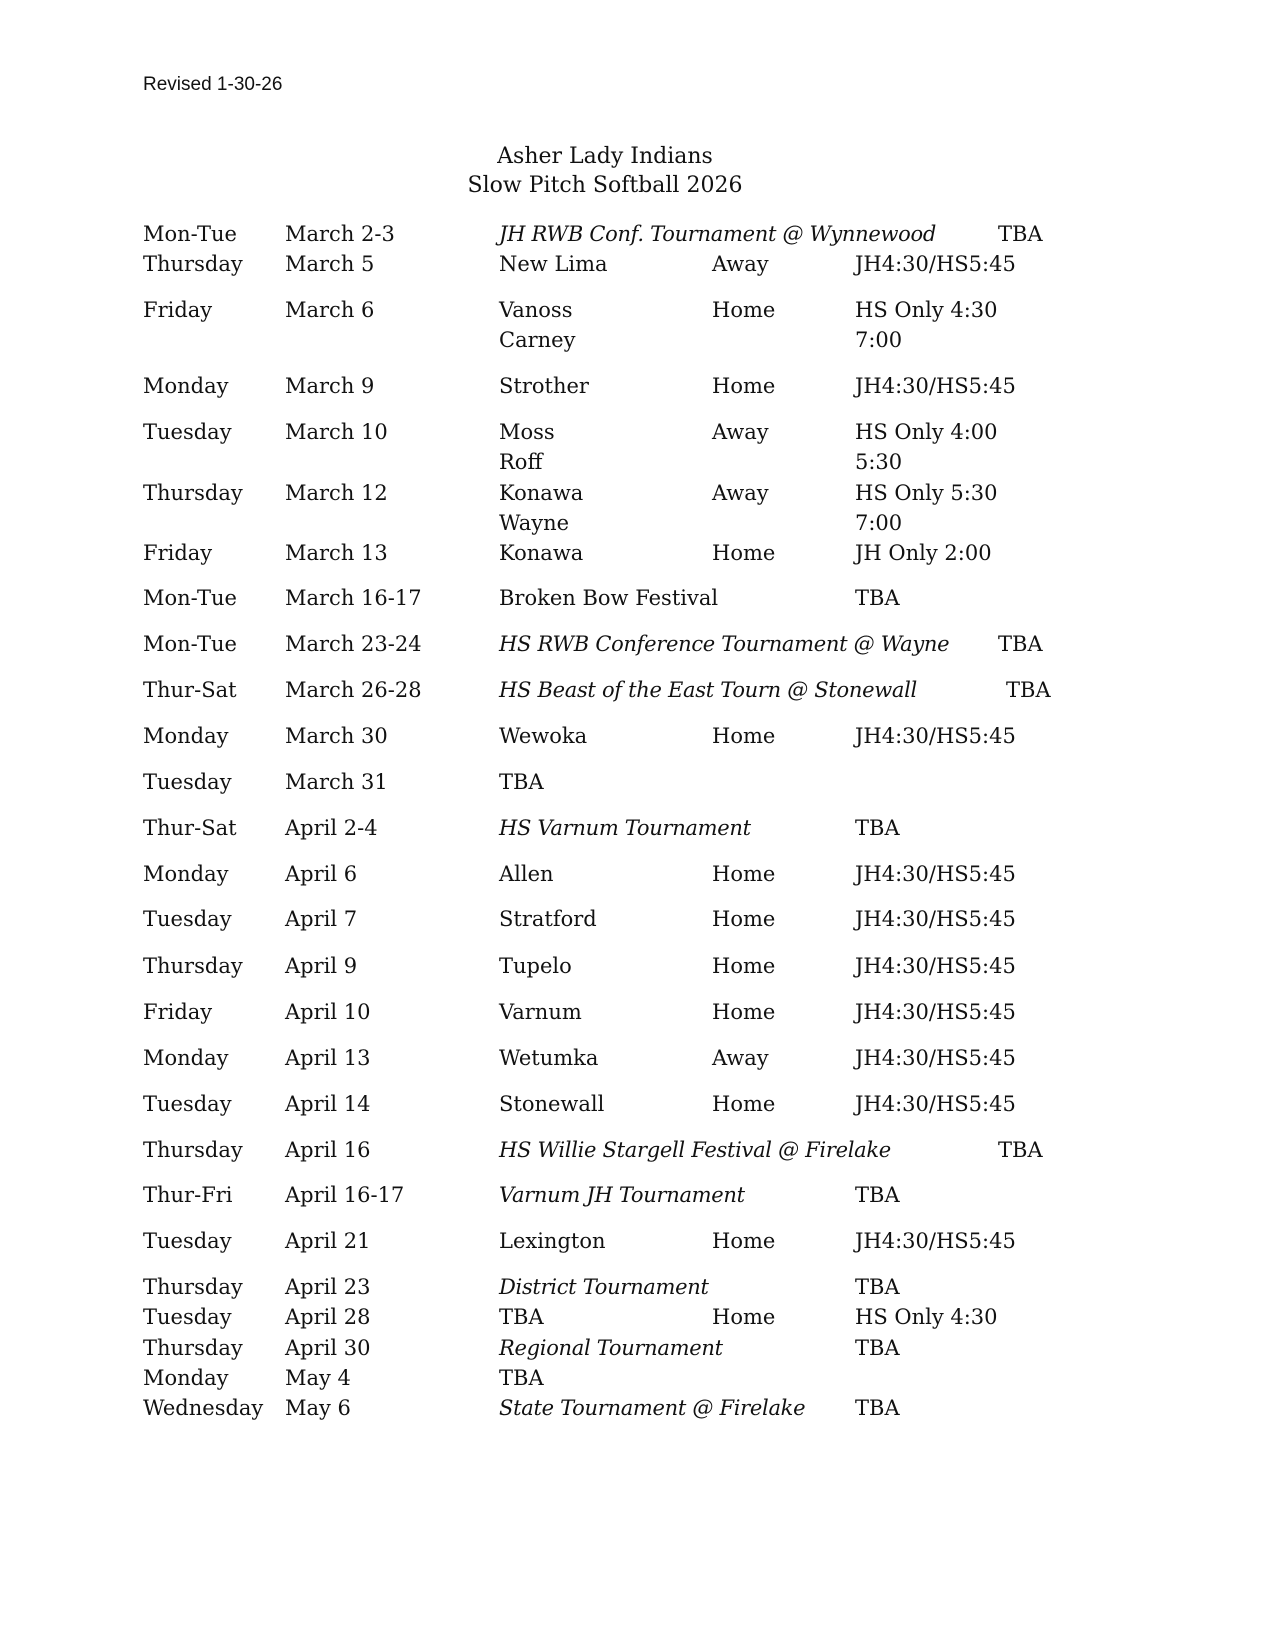 The height and width of the screenshot is (1650, 1275). Describe the element at coordinates (724, 644) in the screenshot. I see `row-opponent: HS RWB Conference Tournament @ Wayne` at that location.